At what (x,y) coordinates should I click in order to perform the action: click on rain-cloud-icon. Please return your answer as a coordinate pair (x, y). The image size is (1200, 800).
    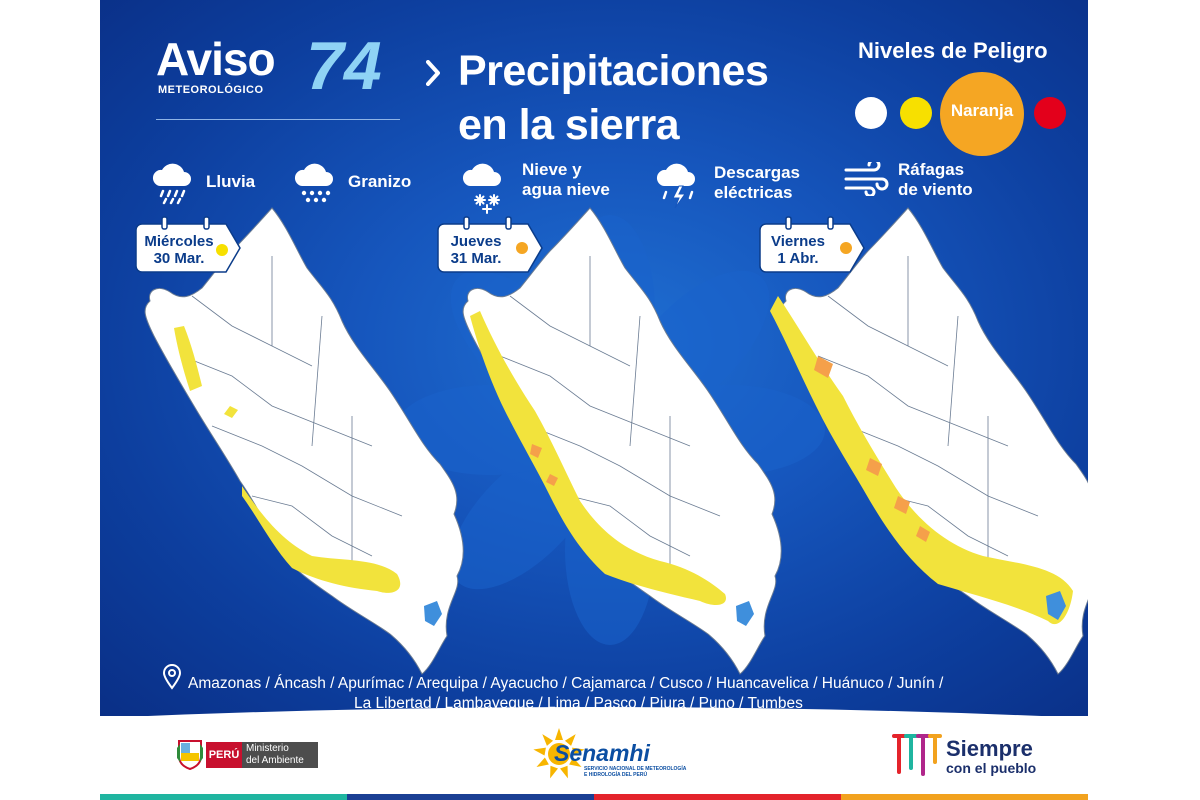
    Looking at the image, I should click on (171, 184).